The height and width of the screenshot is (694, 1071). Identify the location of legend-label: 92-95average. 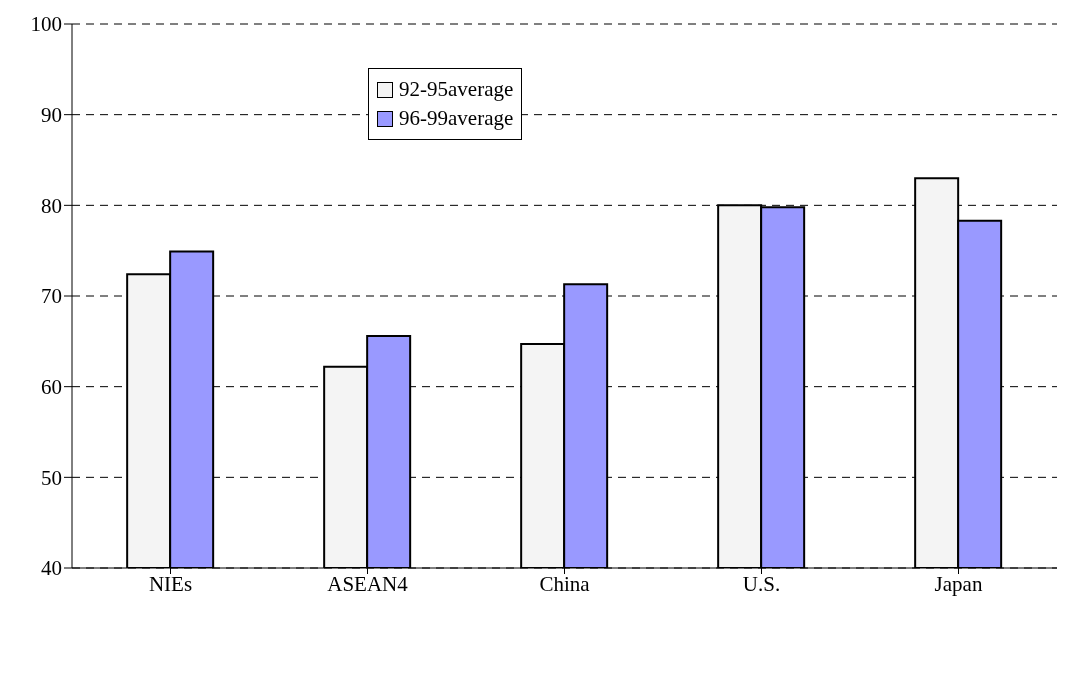
(456, 89).